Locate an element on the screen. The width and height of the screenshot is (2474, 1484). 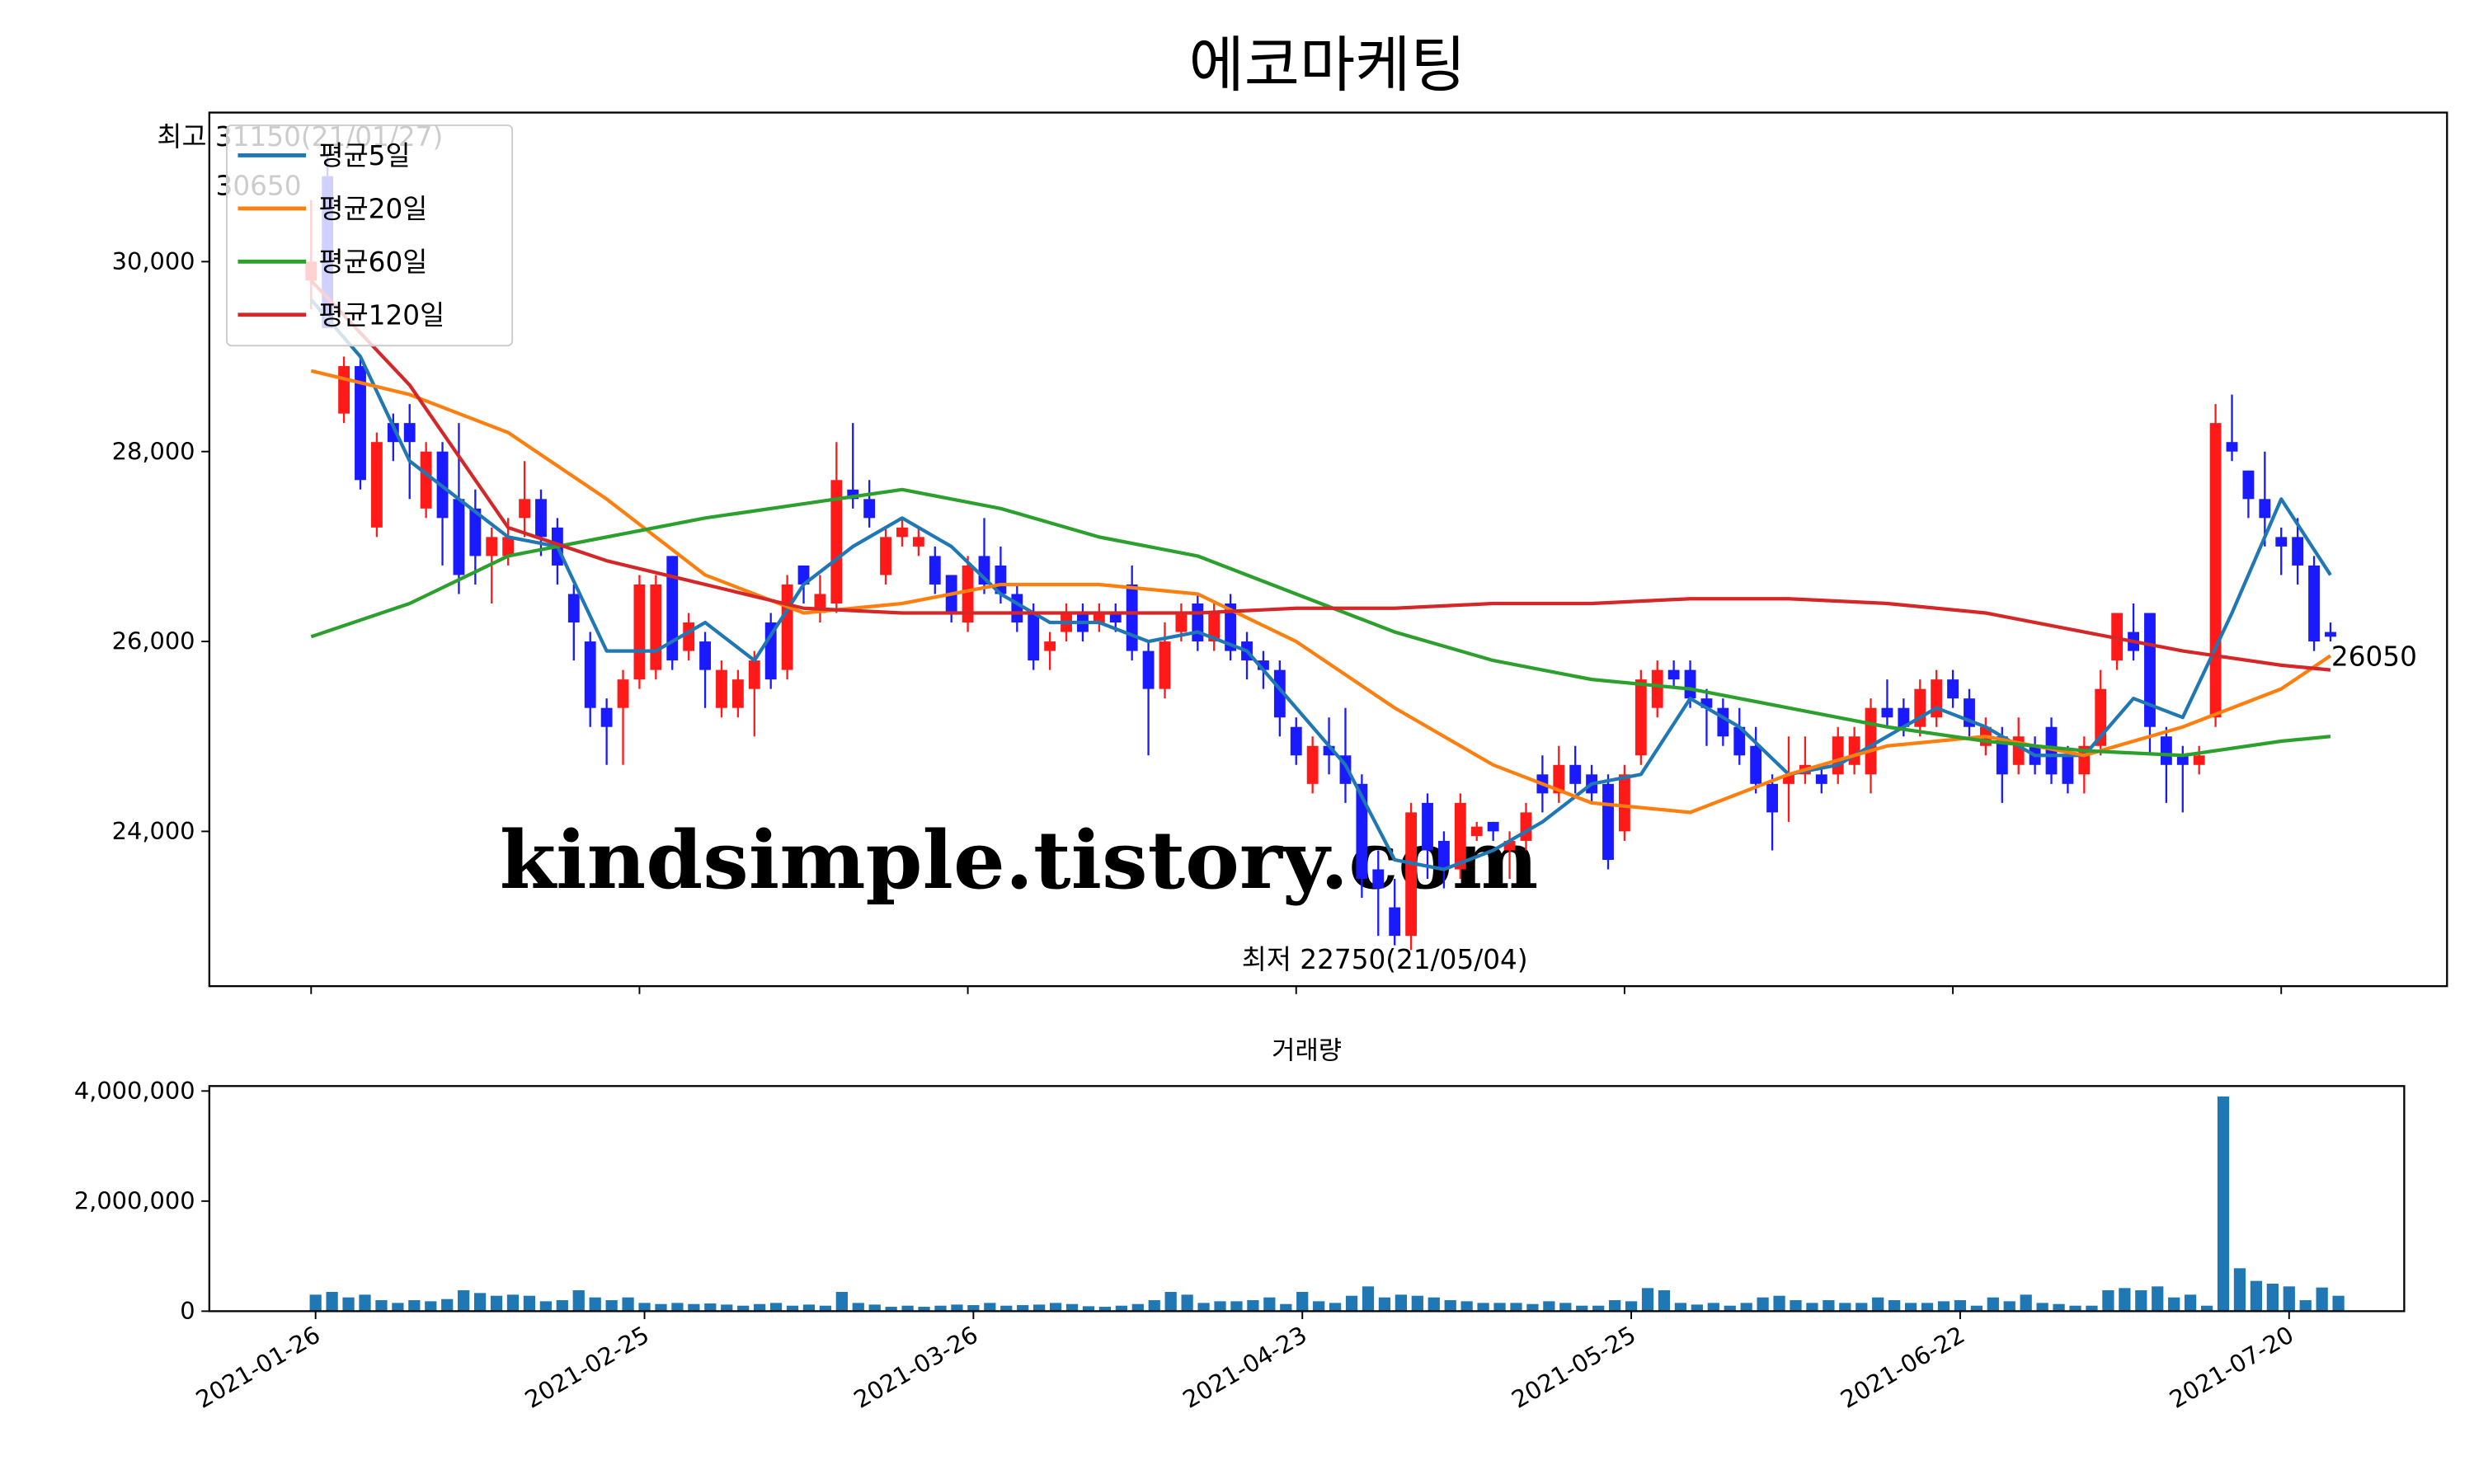
legend-label: 평균20일 is located at coordinates (373, 208).